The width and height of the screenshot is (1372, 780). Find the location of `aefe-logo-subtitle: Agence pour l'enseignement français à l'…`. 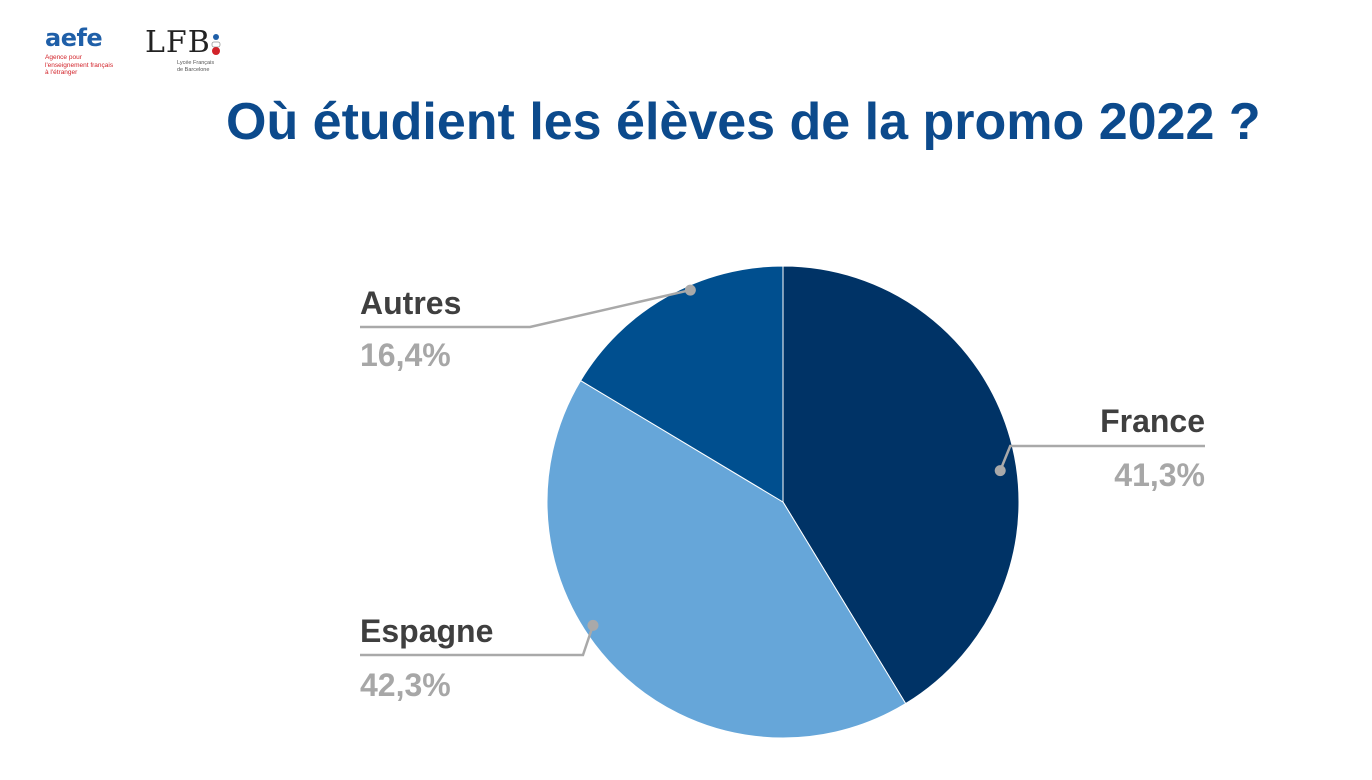

aefe-logo-subtitle: Agence pour l'enseignement français à l'… is located at coordinates (85, 65).